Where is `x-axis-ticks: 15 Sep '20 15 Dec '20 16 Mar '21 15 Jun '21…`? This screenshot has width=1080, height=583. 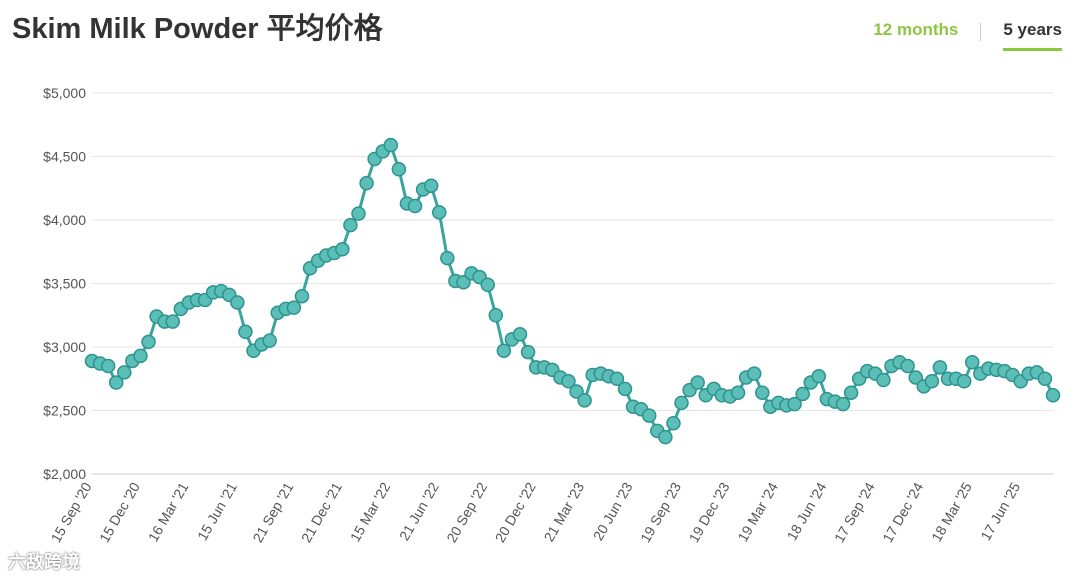 x-axis-ticks: 15 Sep '20 15 Dec '20 16 Mar '21 15 Jun '21… is located at coordinates (535, 512).